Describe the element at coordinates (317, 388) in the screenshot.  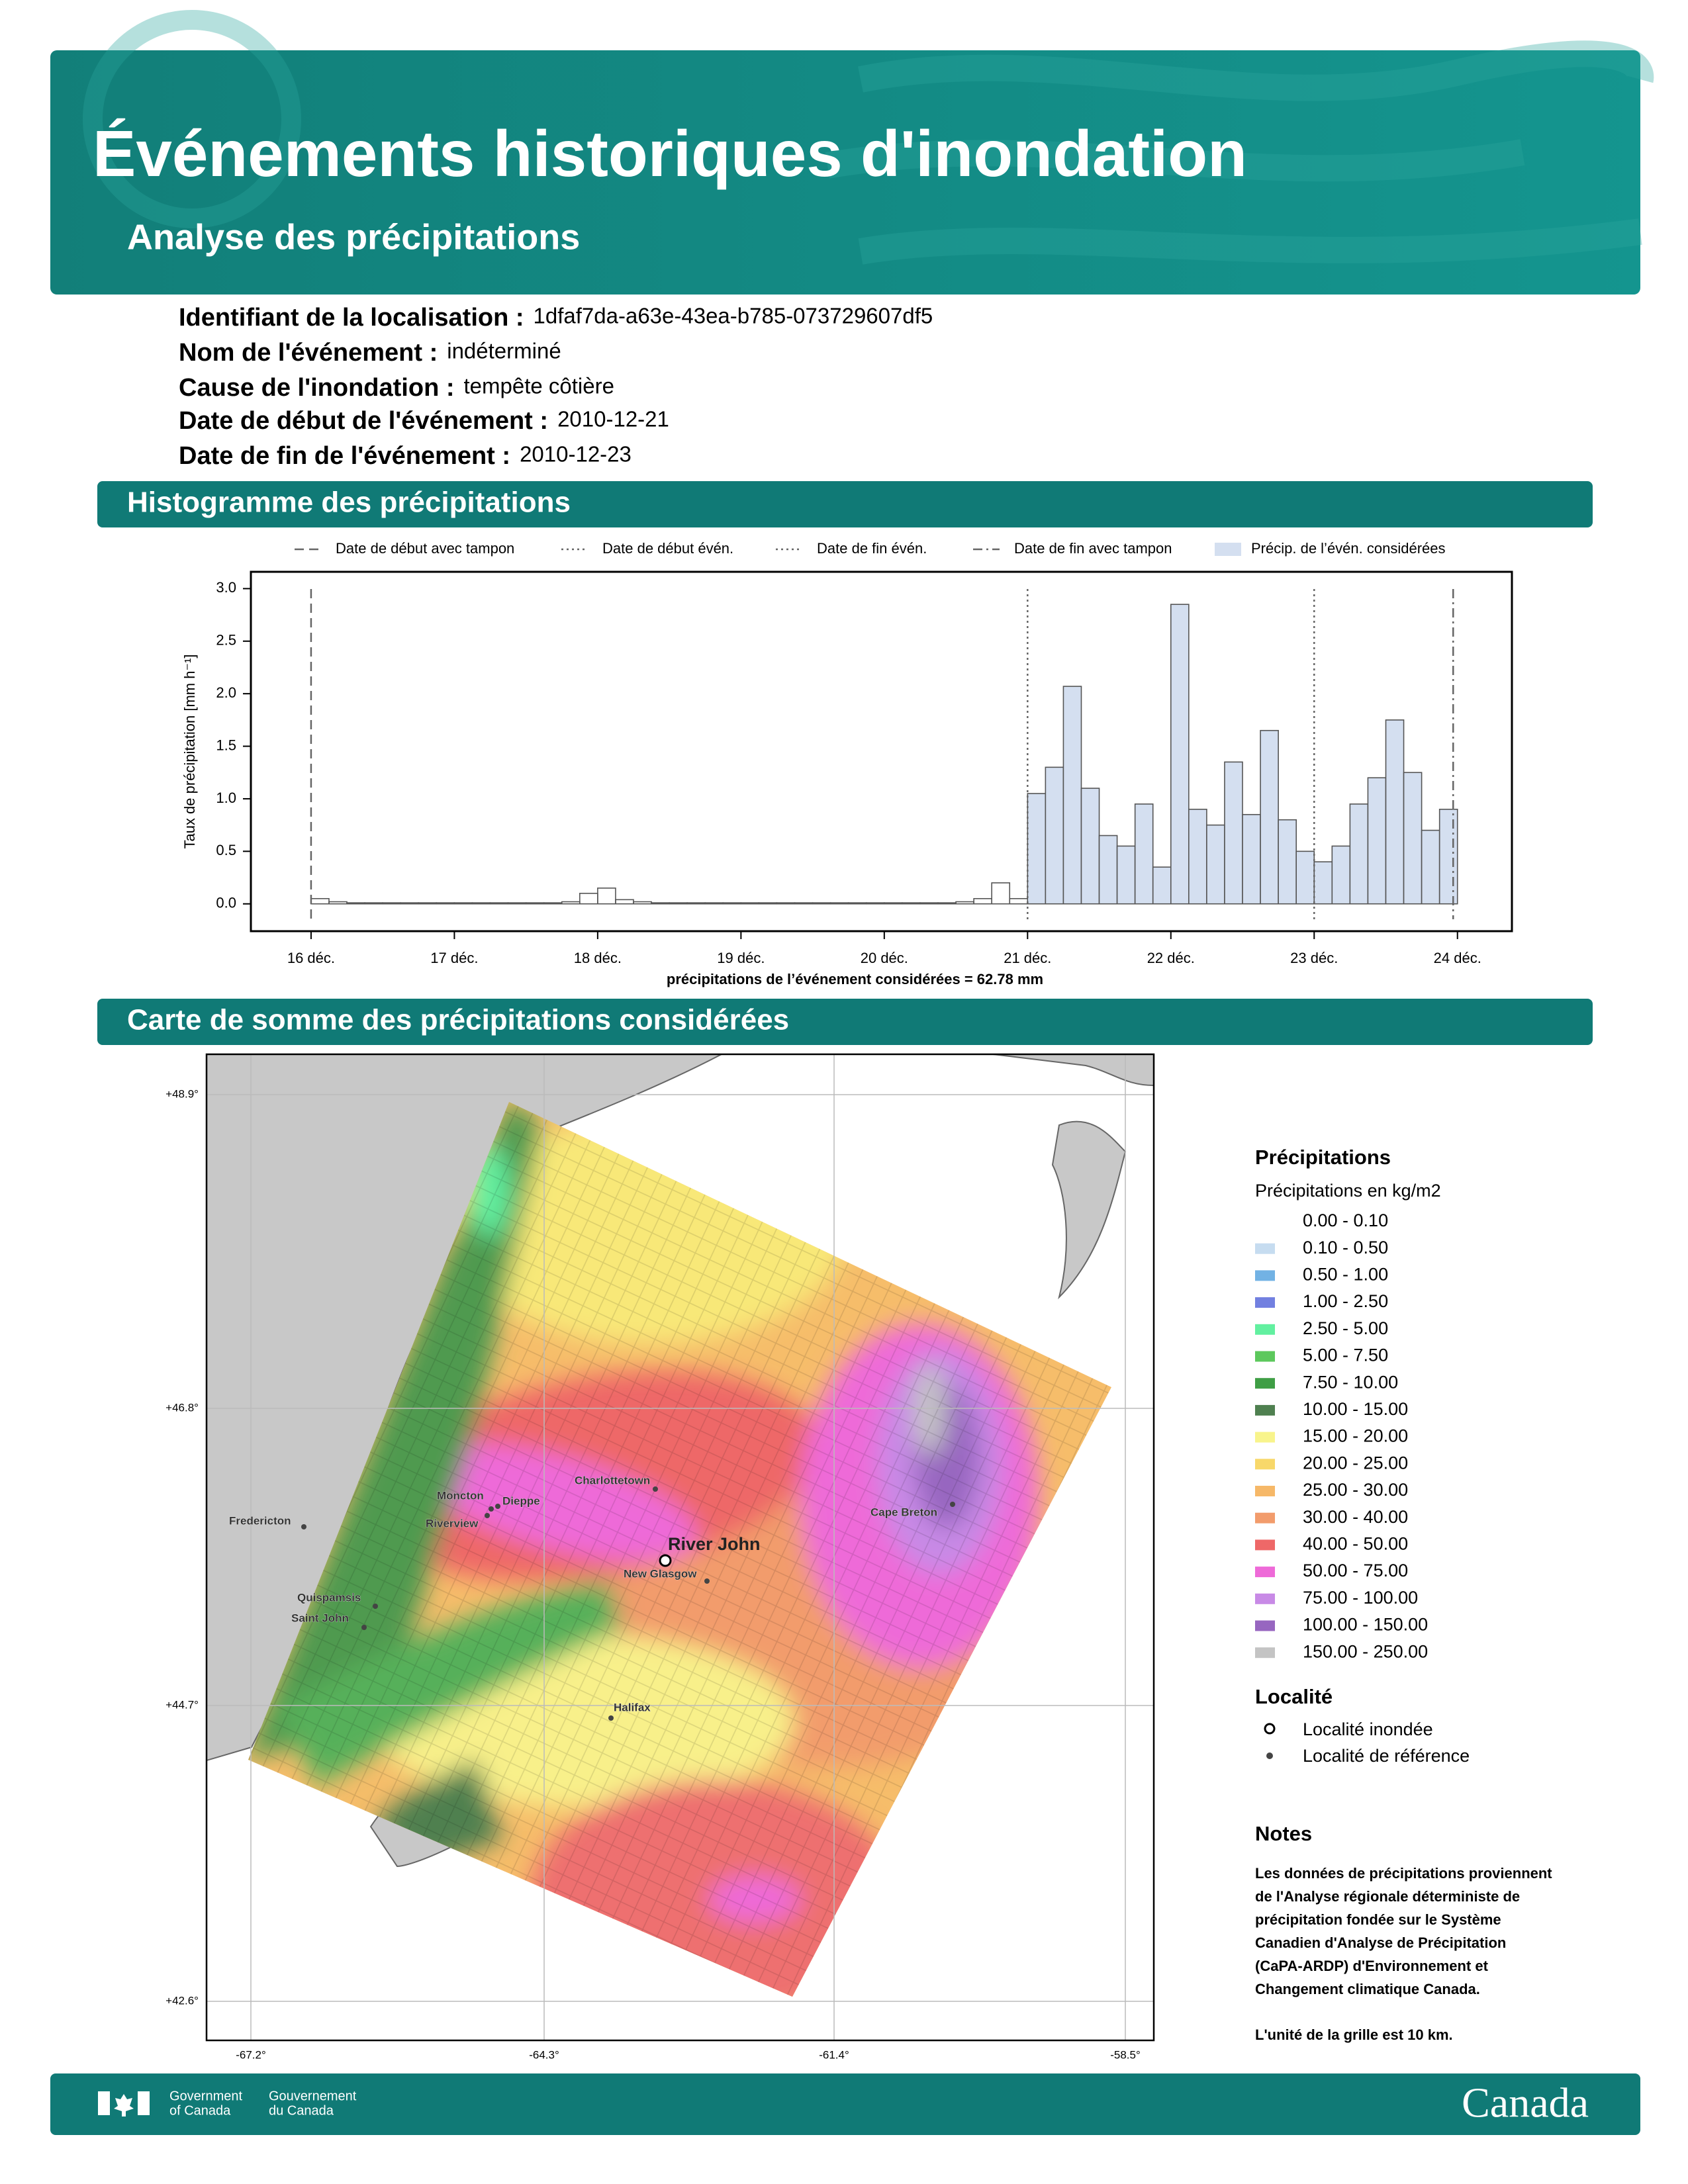
I see `info-label: Cause de l'inondation :` at that location.